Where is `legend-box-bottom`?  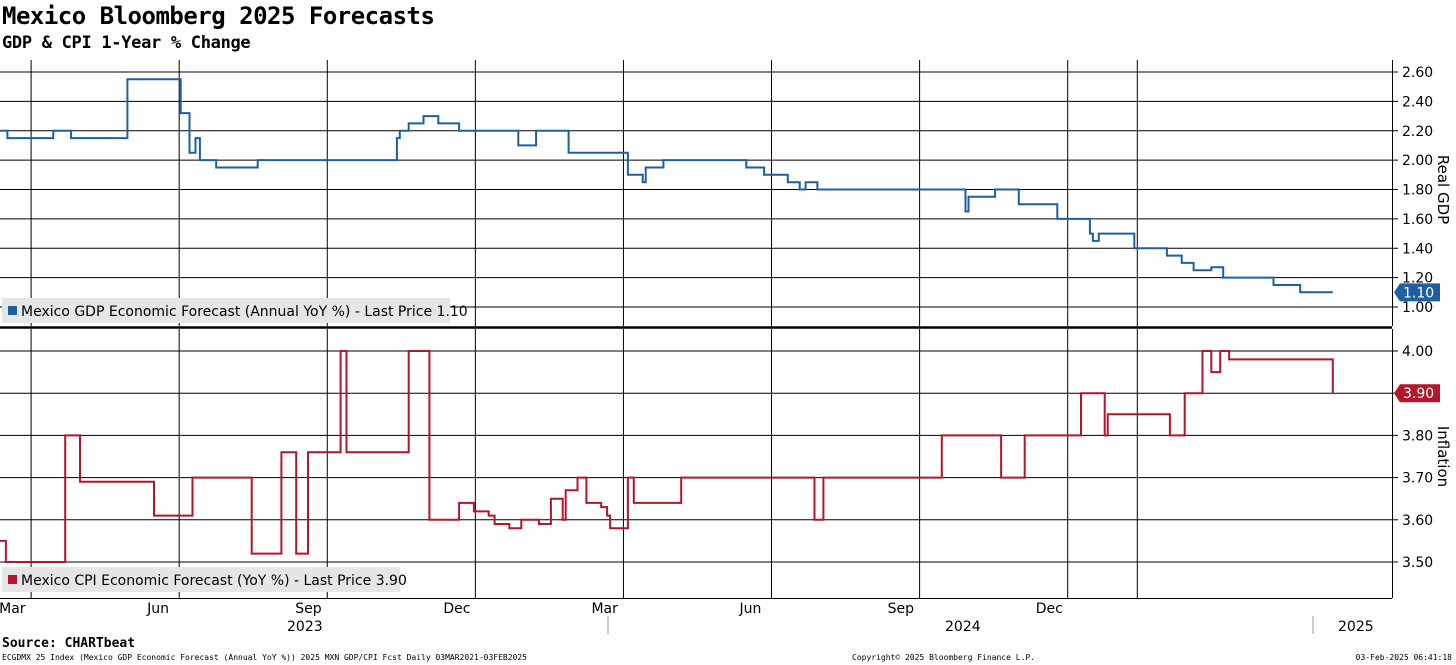 legend-box-bottom is located at coordinates (201, 579).